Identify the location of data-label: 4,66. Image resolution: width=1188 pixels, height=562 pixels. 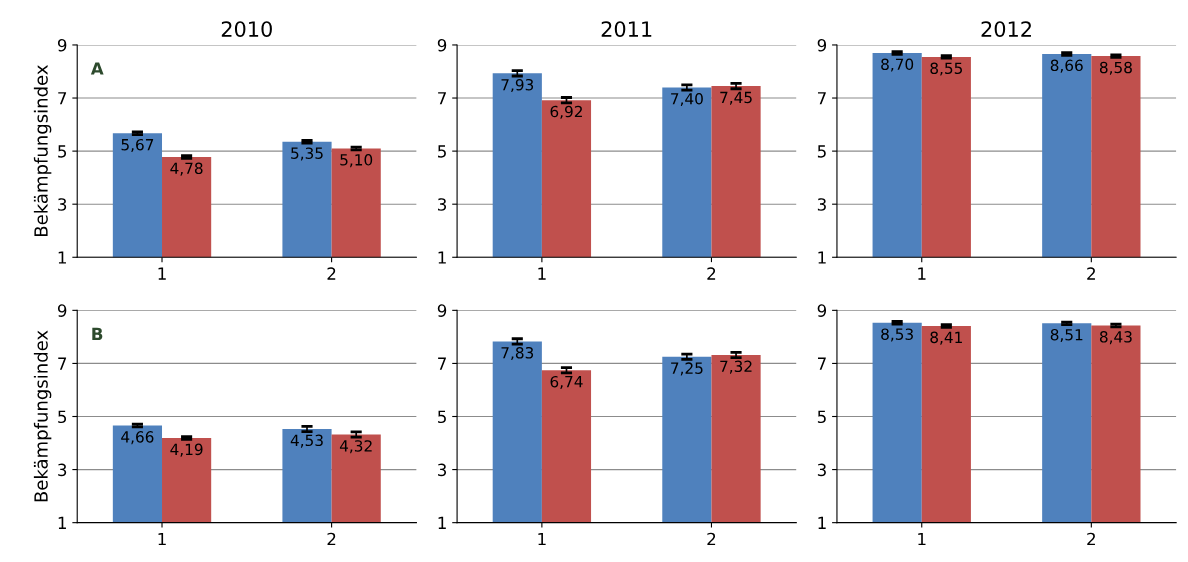
(137, 438).